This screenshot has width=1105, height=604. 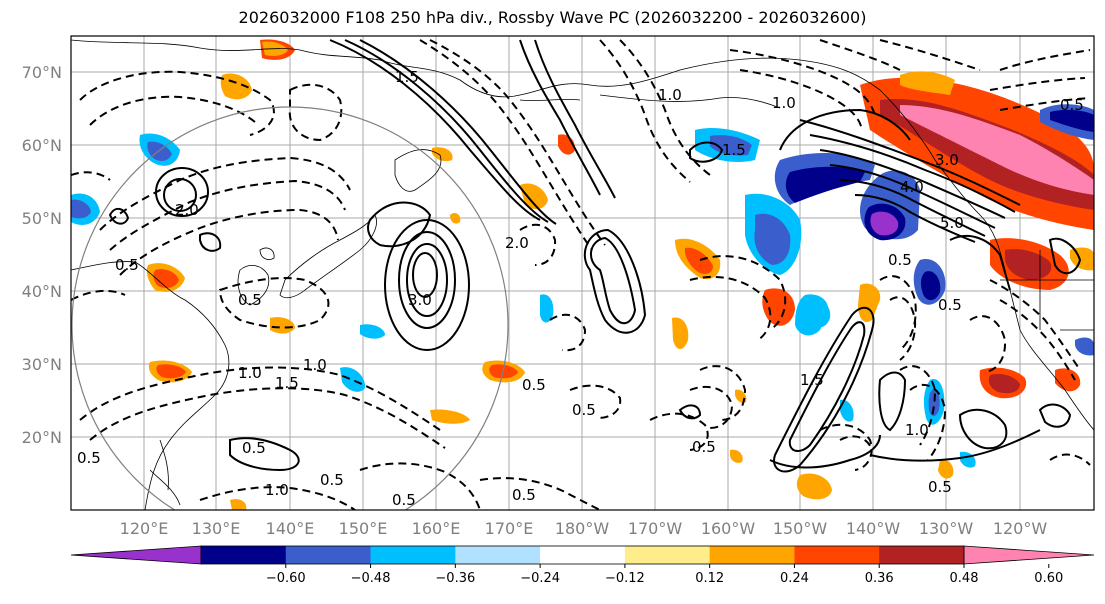 I want to click on colorbar-outline, so click(x=582, y=555).